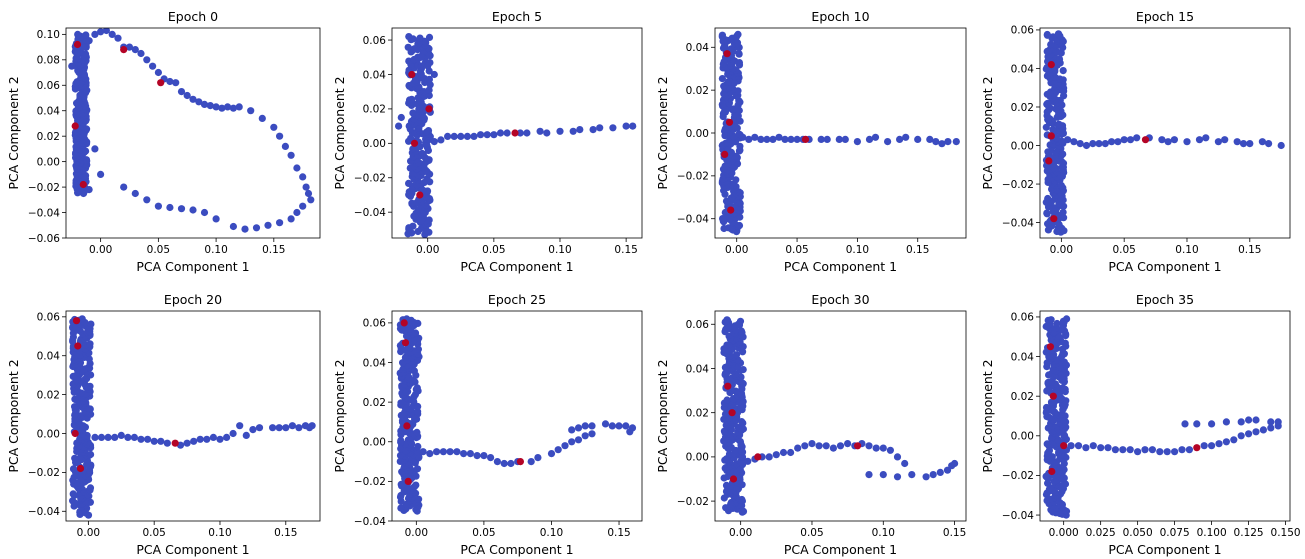 The image size is (1305, 559). I want to click on y-tick-label: 0.08, so click(48, 61).